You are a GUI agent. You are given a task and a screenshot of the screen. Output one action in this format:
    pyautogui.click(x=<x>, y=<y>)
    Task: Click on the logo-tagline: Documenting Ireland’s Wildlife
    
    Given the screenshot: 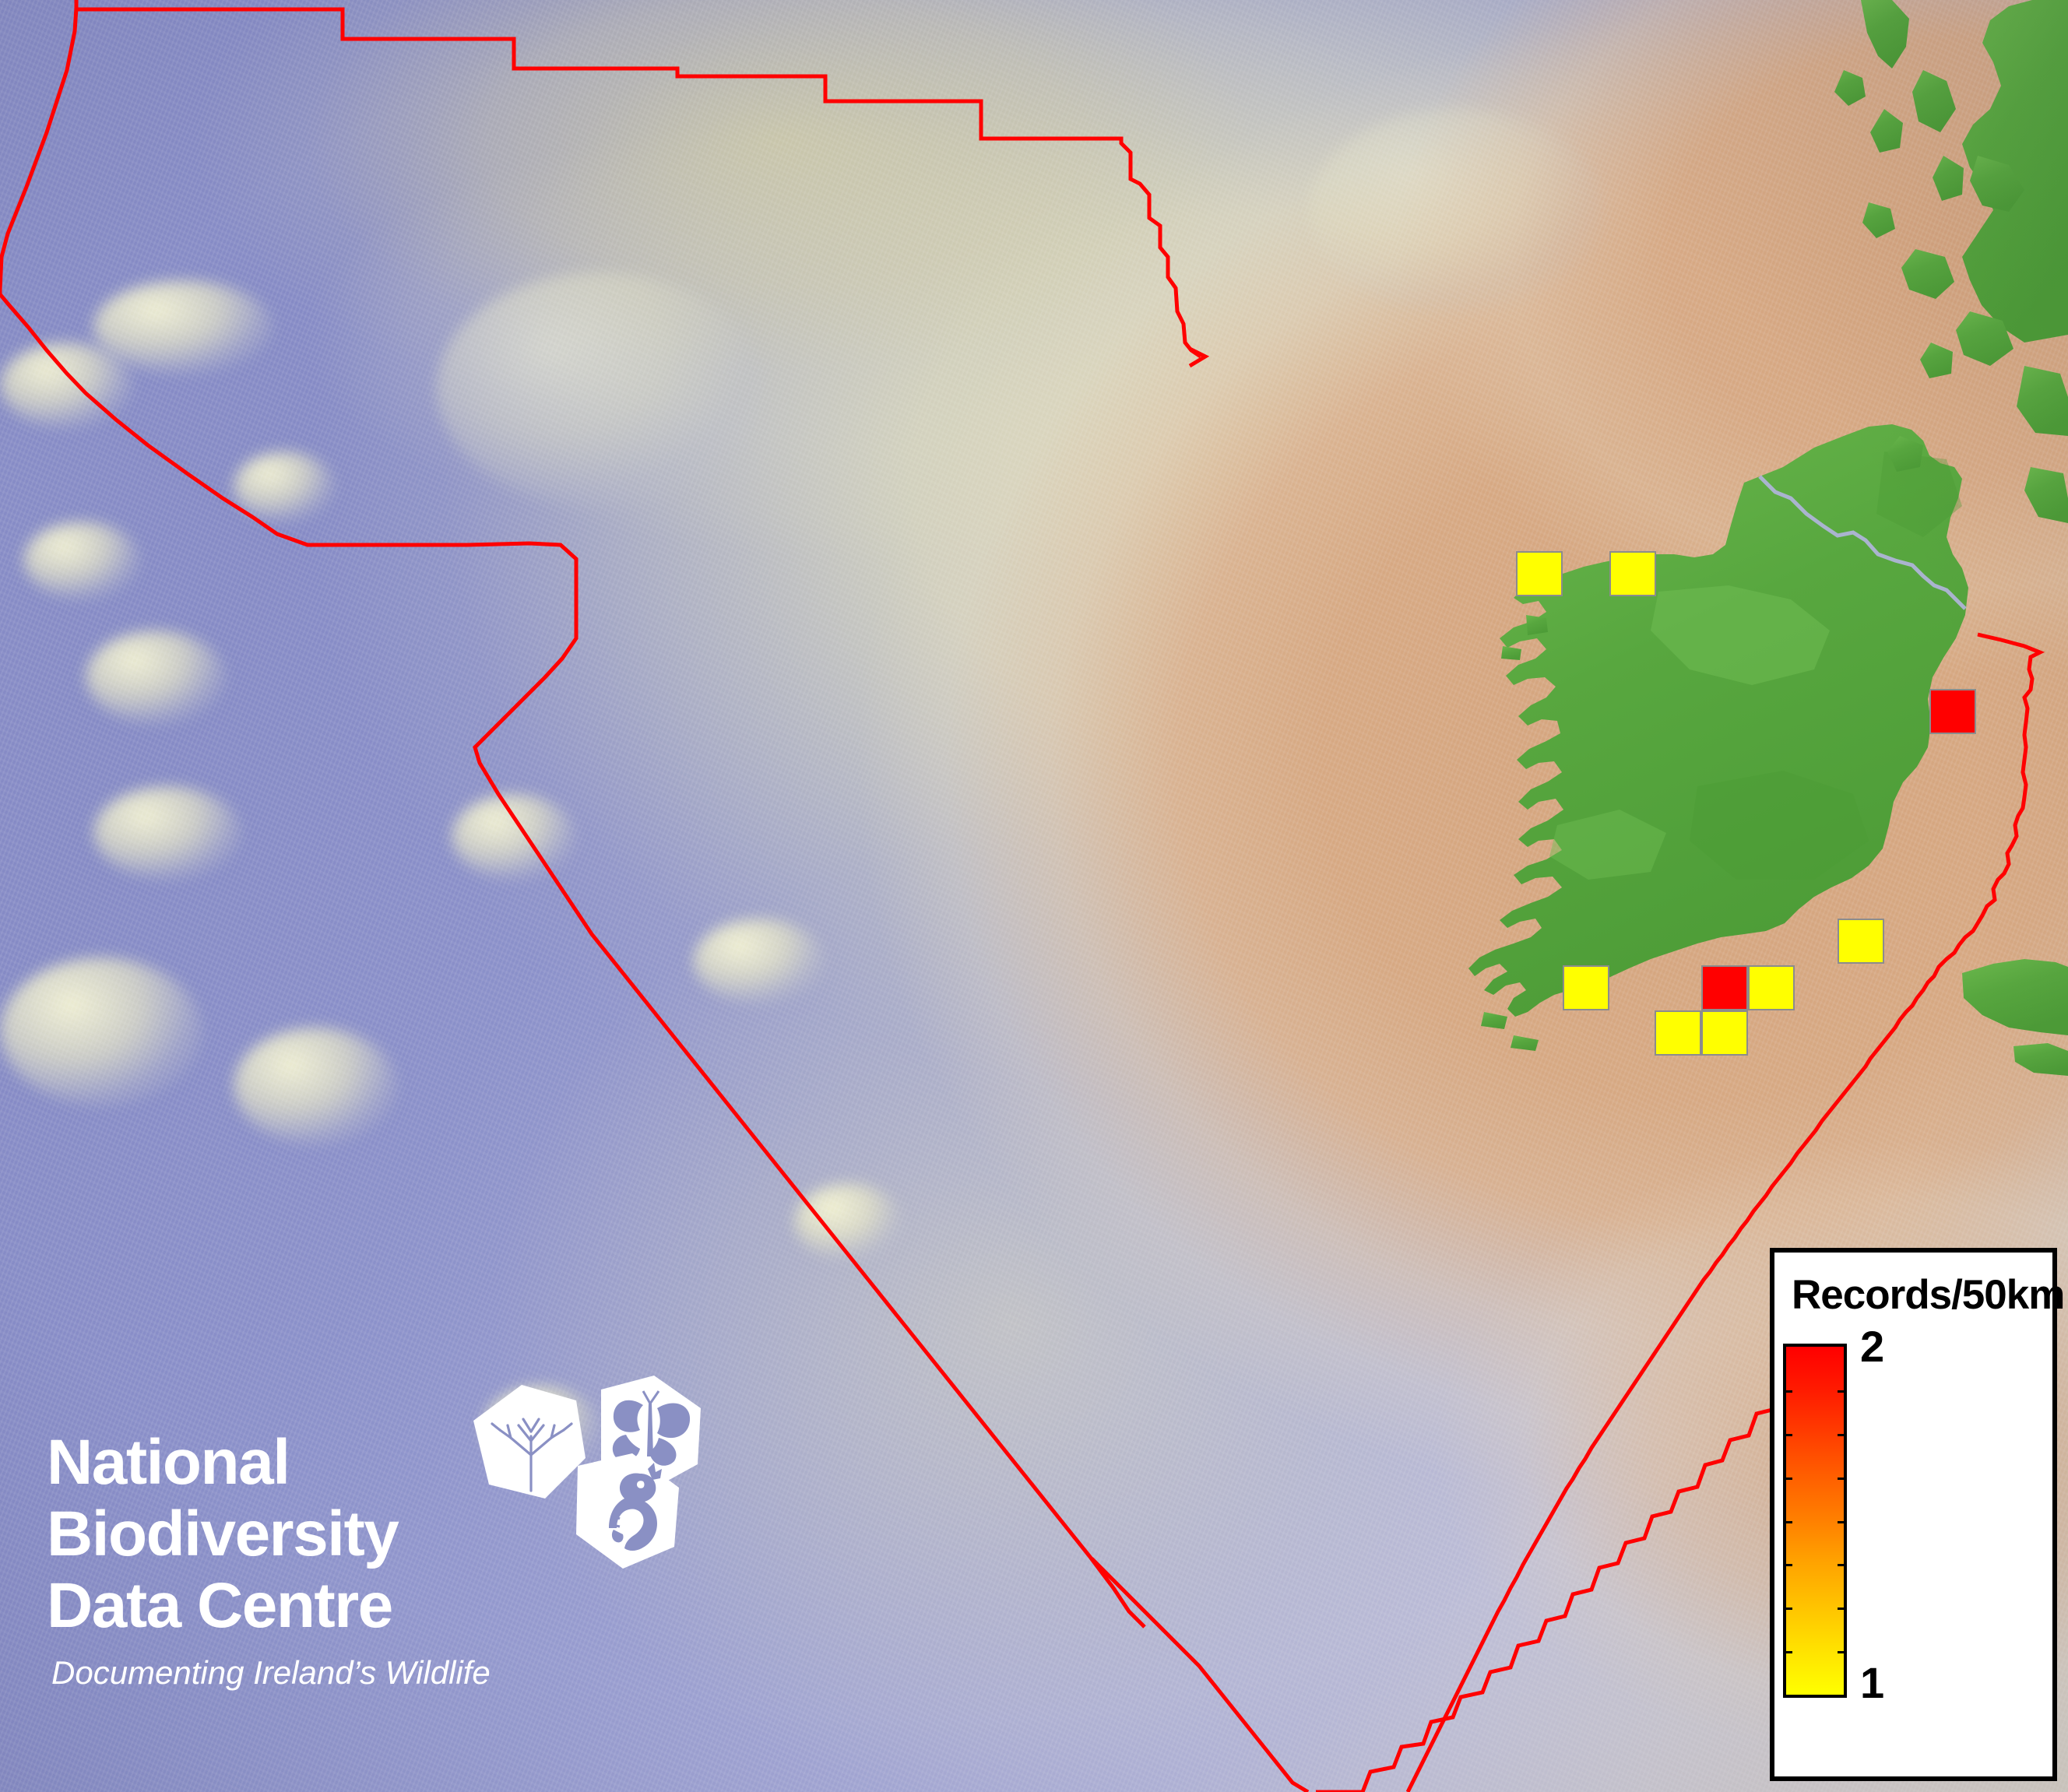 What is the action you would take?
    pyautogui.click(x=271, y=1672)
    